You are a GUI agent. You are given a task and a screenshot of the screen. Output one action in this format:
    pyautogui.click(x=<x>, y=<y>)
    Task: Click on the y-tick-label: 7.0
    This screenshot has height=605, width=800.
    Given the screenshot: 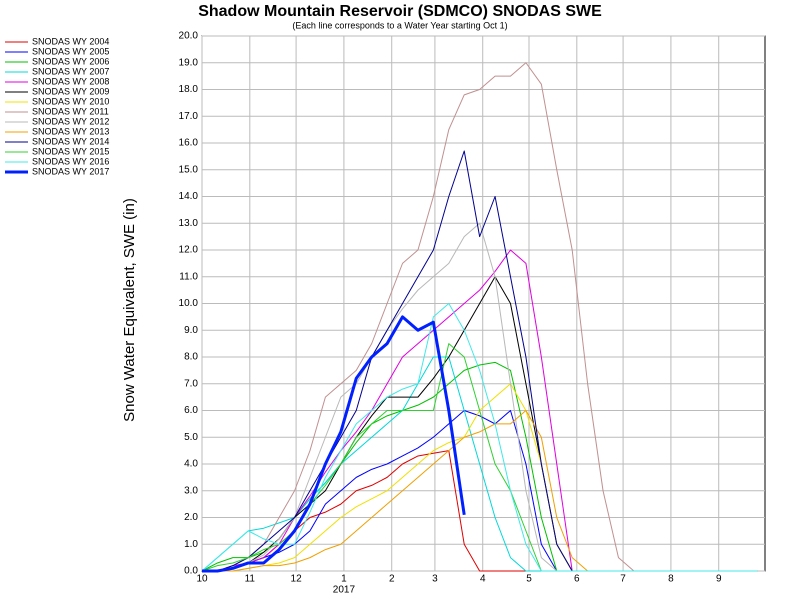 What is the action you would take?
    pyautogui.click(x=191, y=383)
    